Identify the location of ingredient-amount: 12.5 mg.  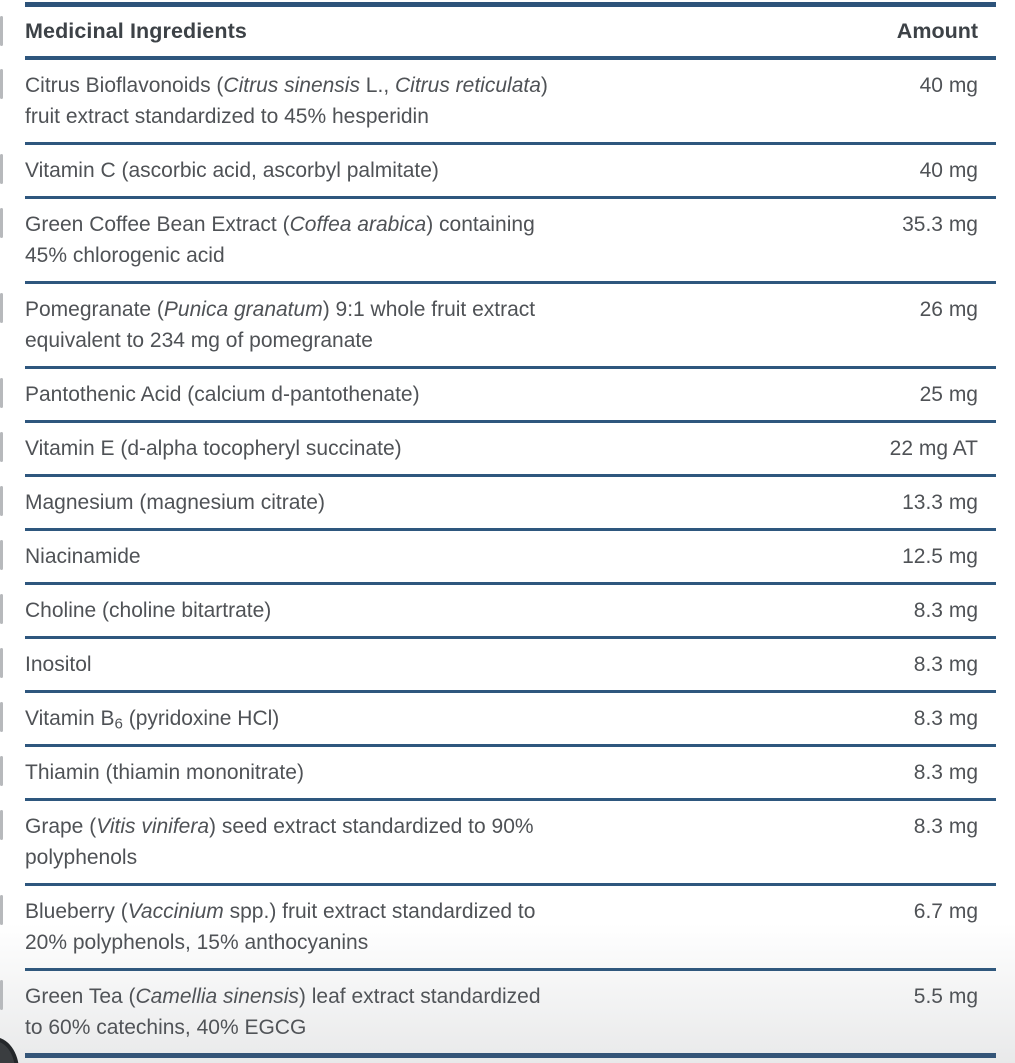
(940, 556).